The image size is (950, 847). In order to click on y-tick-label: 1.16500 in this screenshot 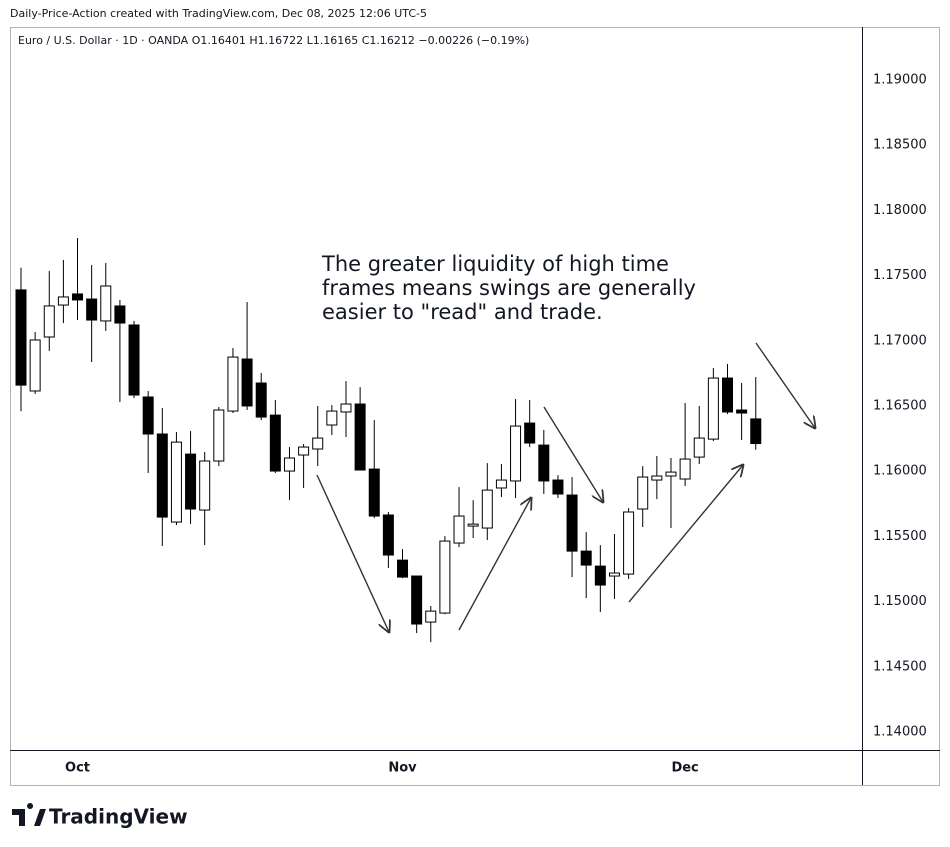, I will do `click(900, 405)`.